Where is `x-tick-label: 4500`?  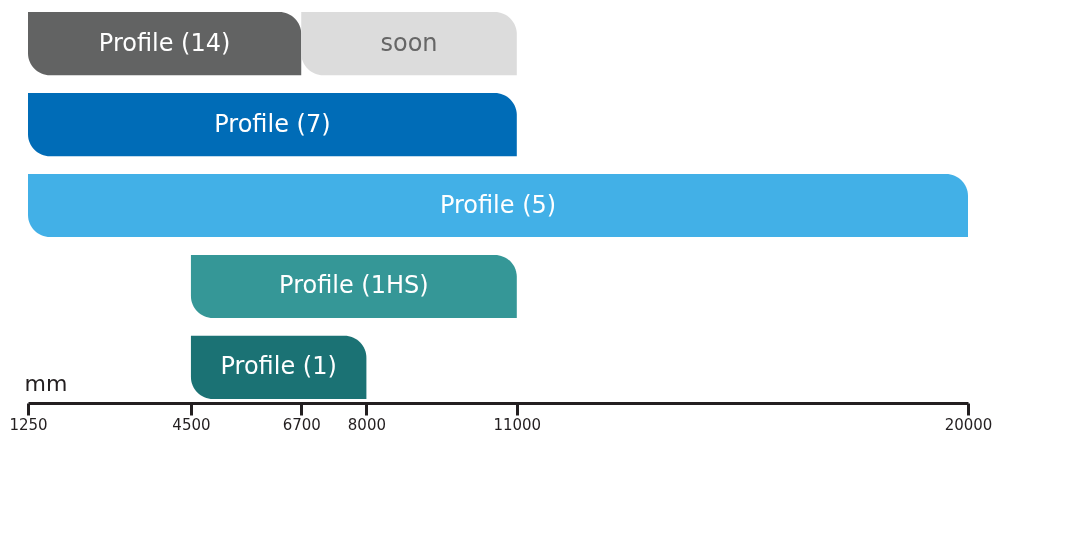
x-tick-label: 4500 is located at coordinates (191, 424).